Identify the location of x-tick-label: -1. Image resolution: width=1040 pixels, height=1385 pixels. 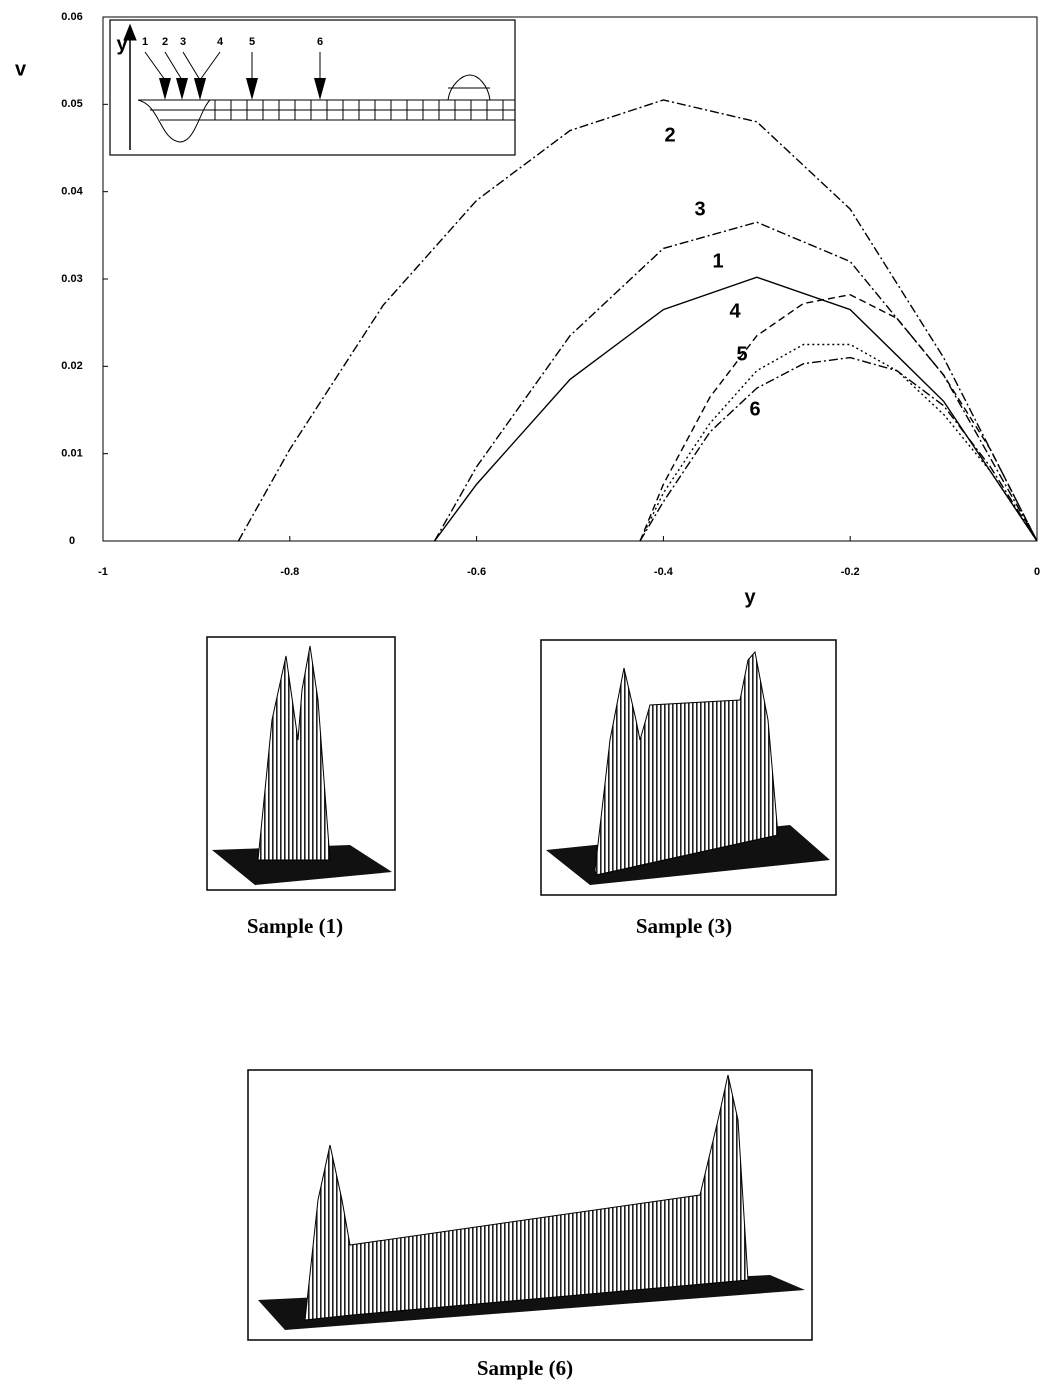
(103, 572).